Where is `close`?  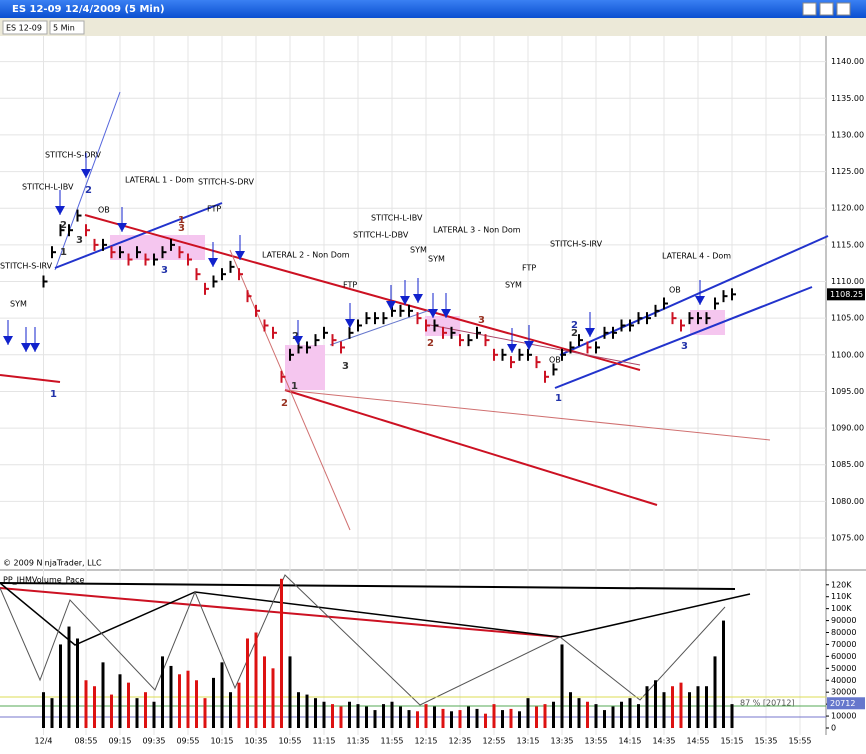
close is located at coordinates (843, 9).